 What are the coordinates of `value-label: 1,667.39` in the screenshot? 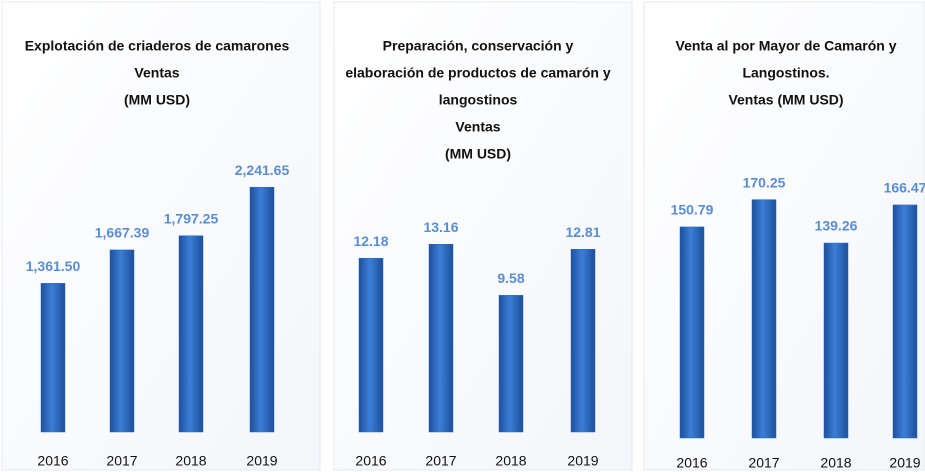 It's located at (122, 233).